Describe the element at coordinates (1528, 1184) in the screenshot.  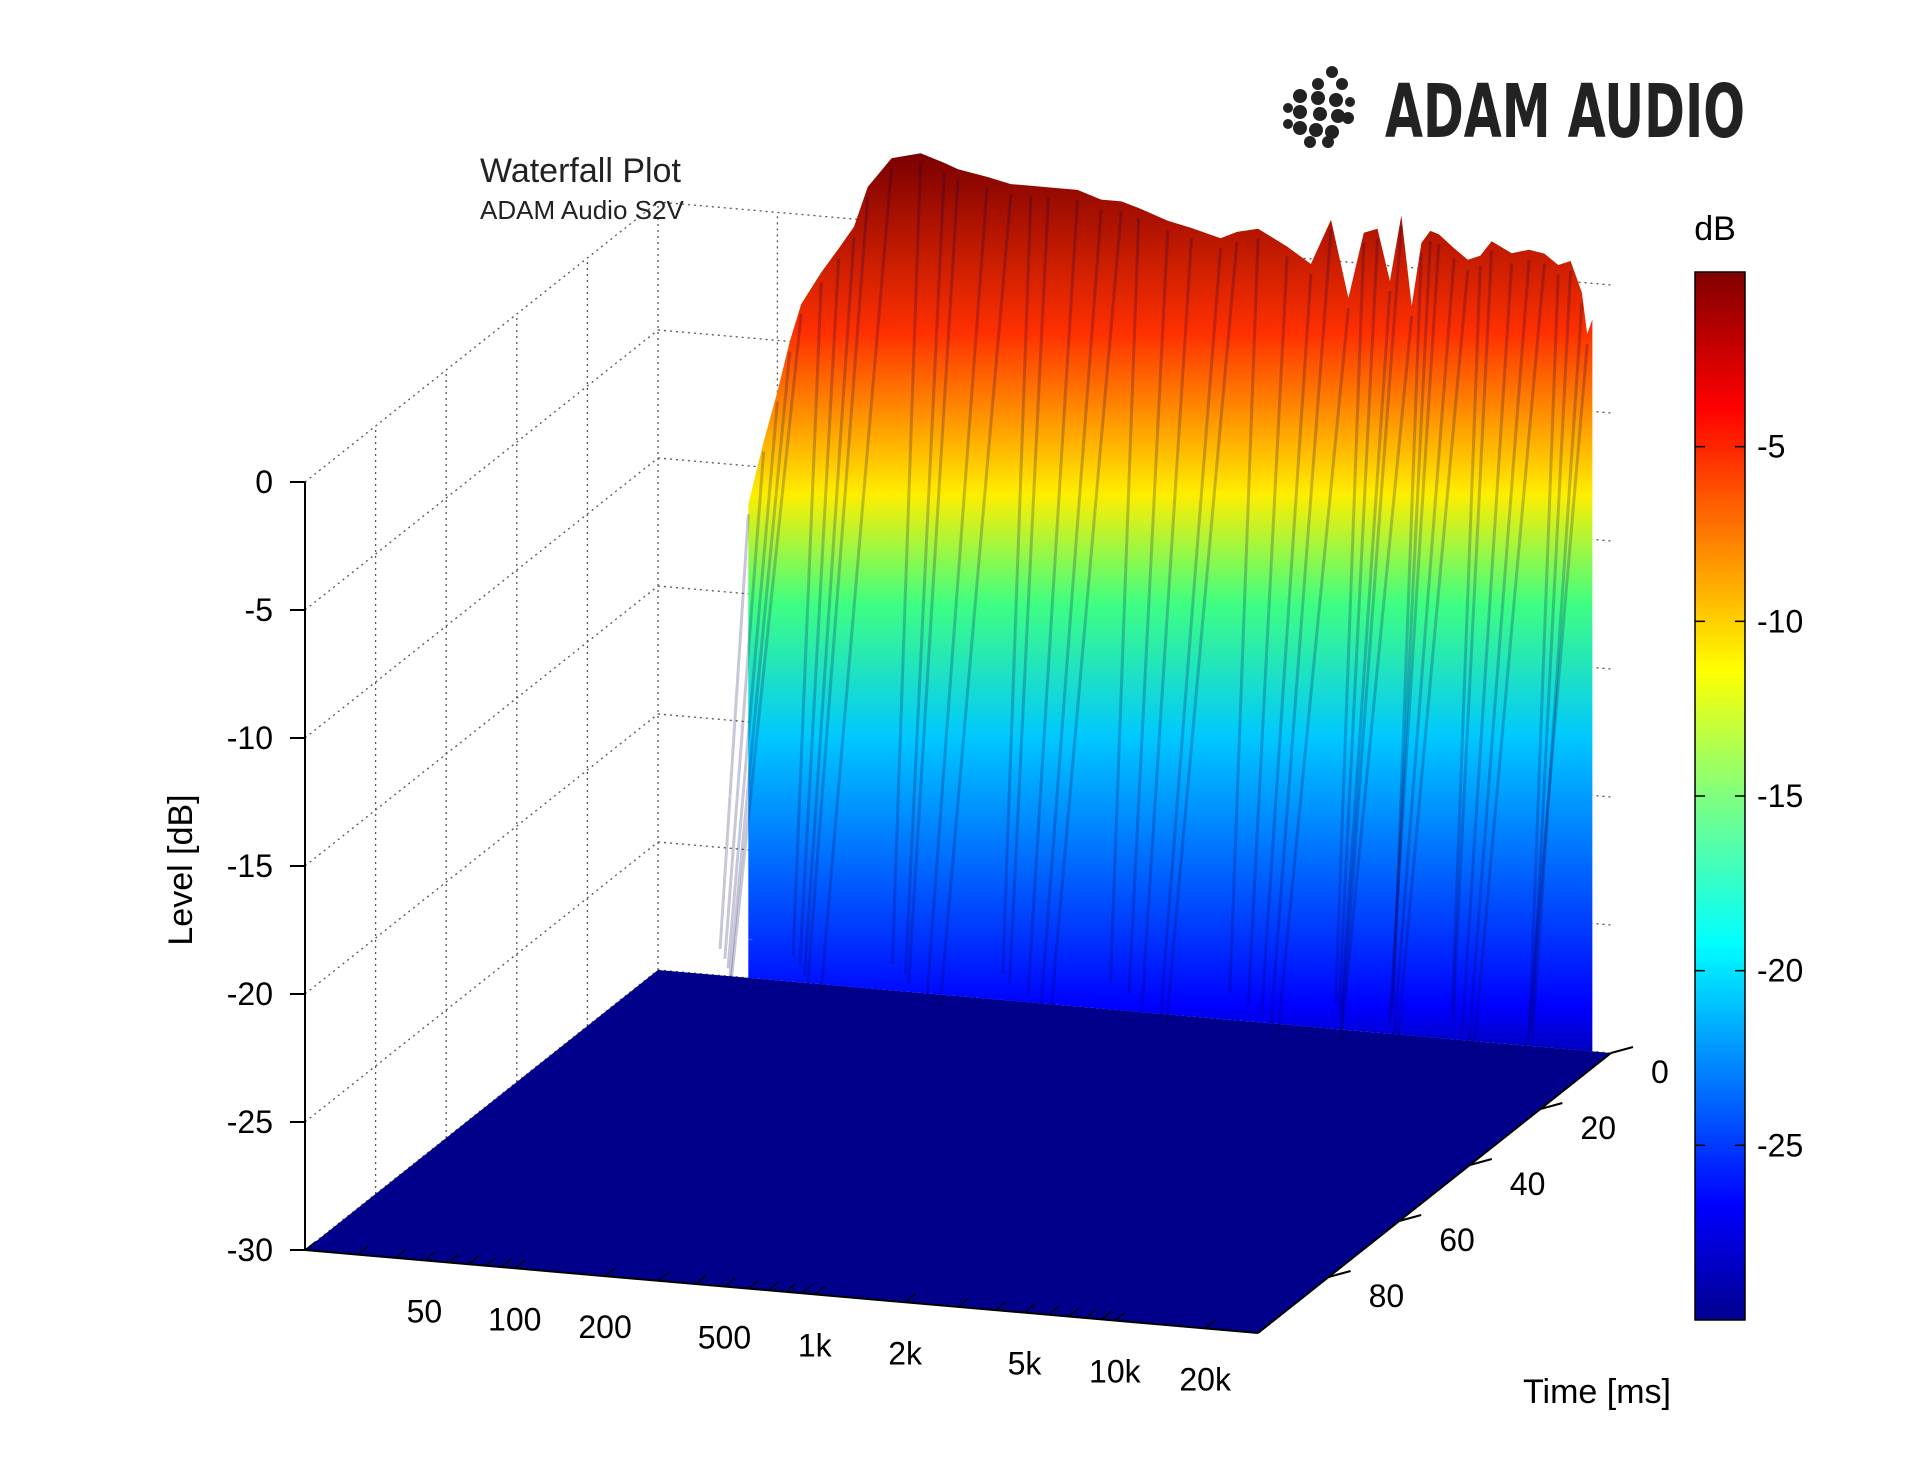
I see `y-tick-label: 40` at that location.